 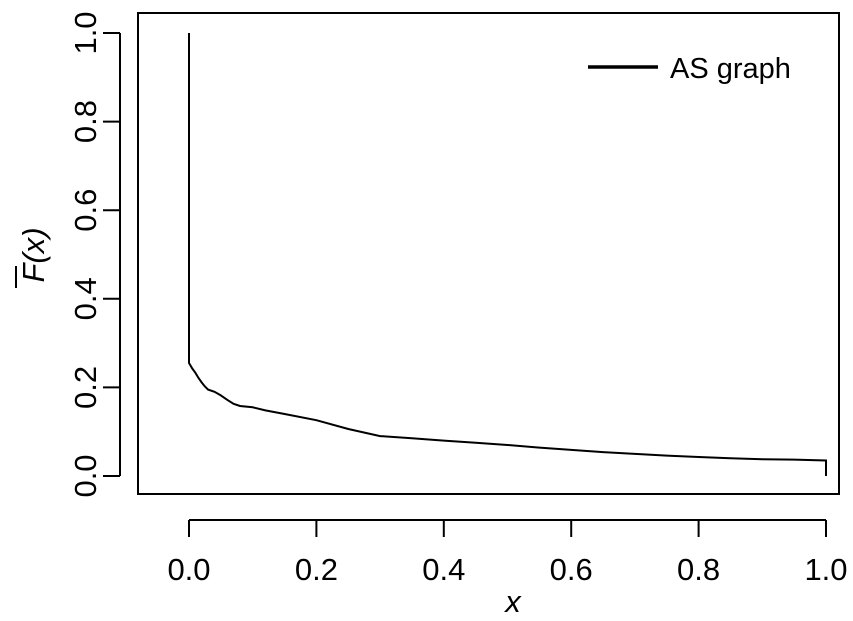 I want to click on y-tick-label: 0.8, so click(x=85, y=121).